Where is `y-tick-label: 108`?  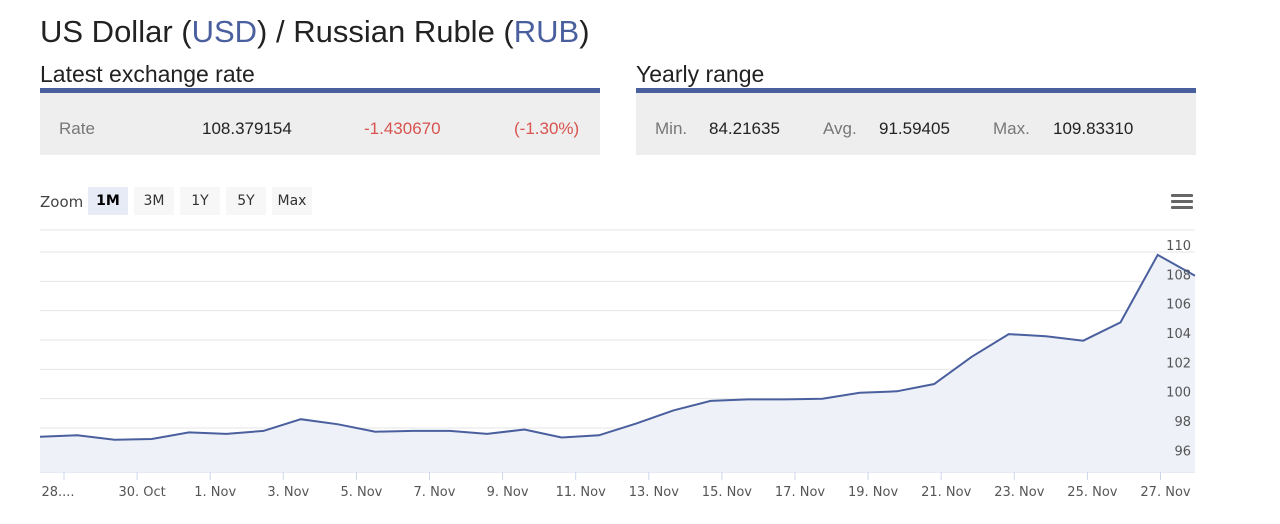
y-tick-label: 108 is located at coordinates (1178, 275).